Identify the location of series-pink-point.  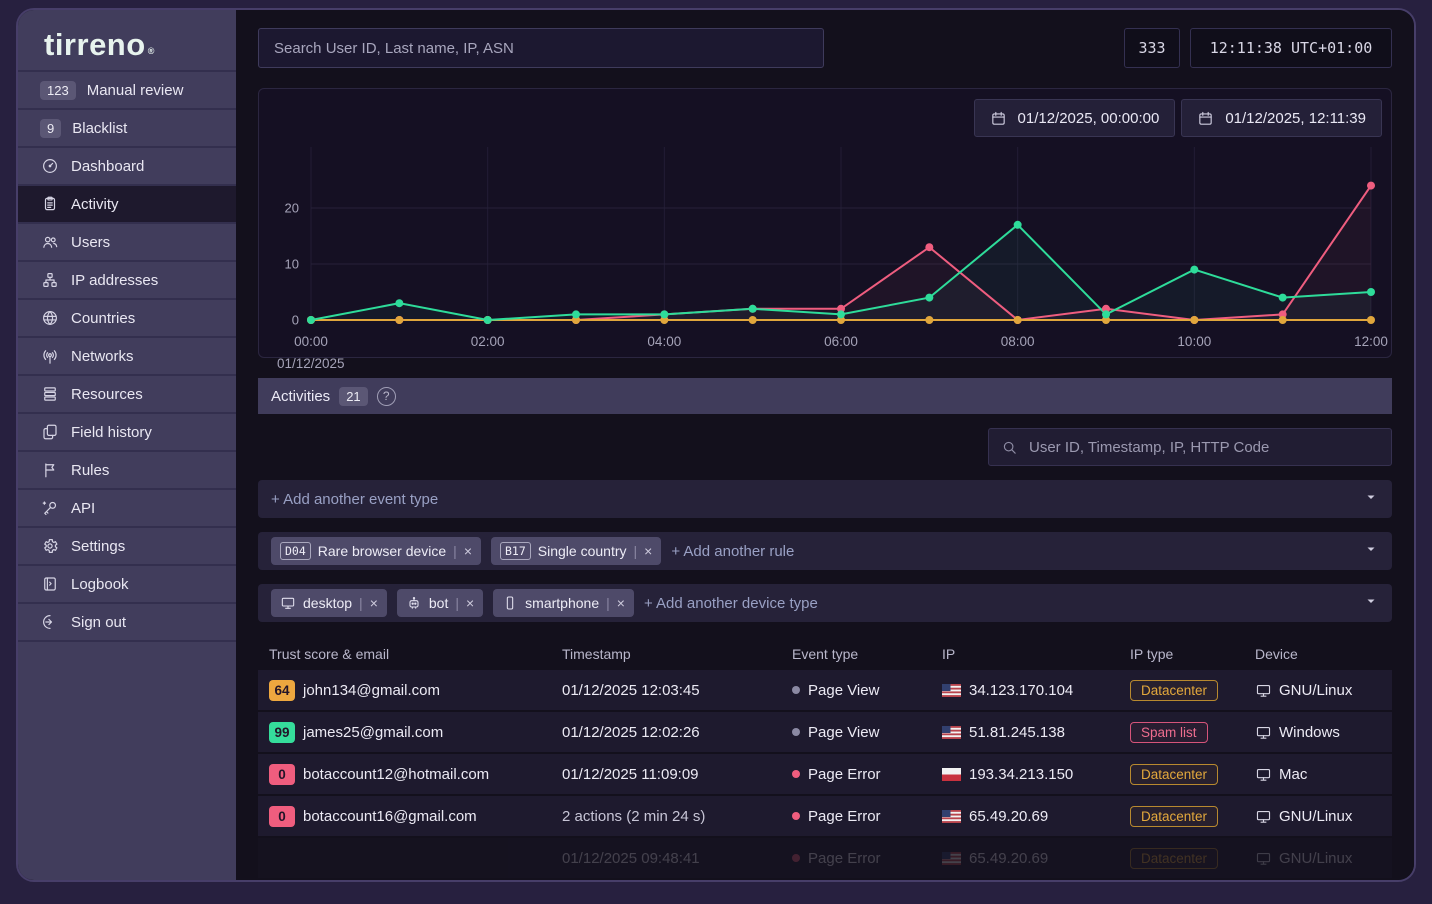
(841, 308).